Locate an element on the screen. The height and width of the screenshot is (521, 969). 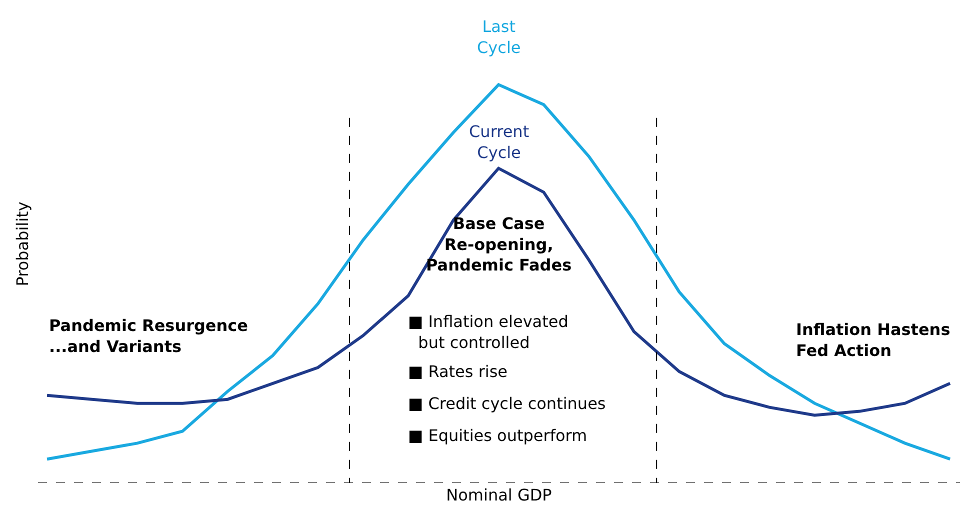
y-axis-title: Probability is located at coordinates (22, 244).